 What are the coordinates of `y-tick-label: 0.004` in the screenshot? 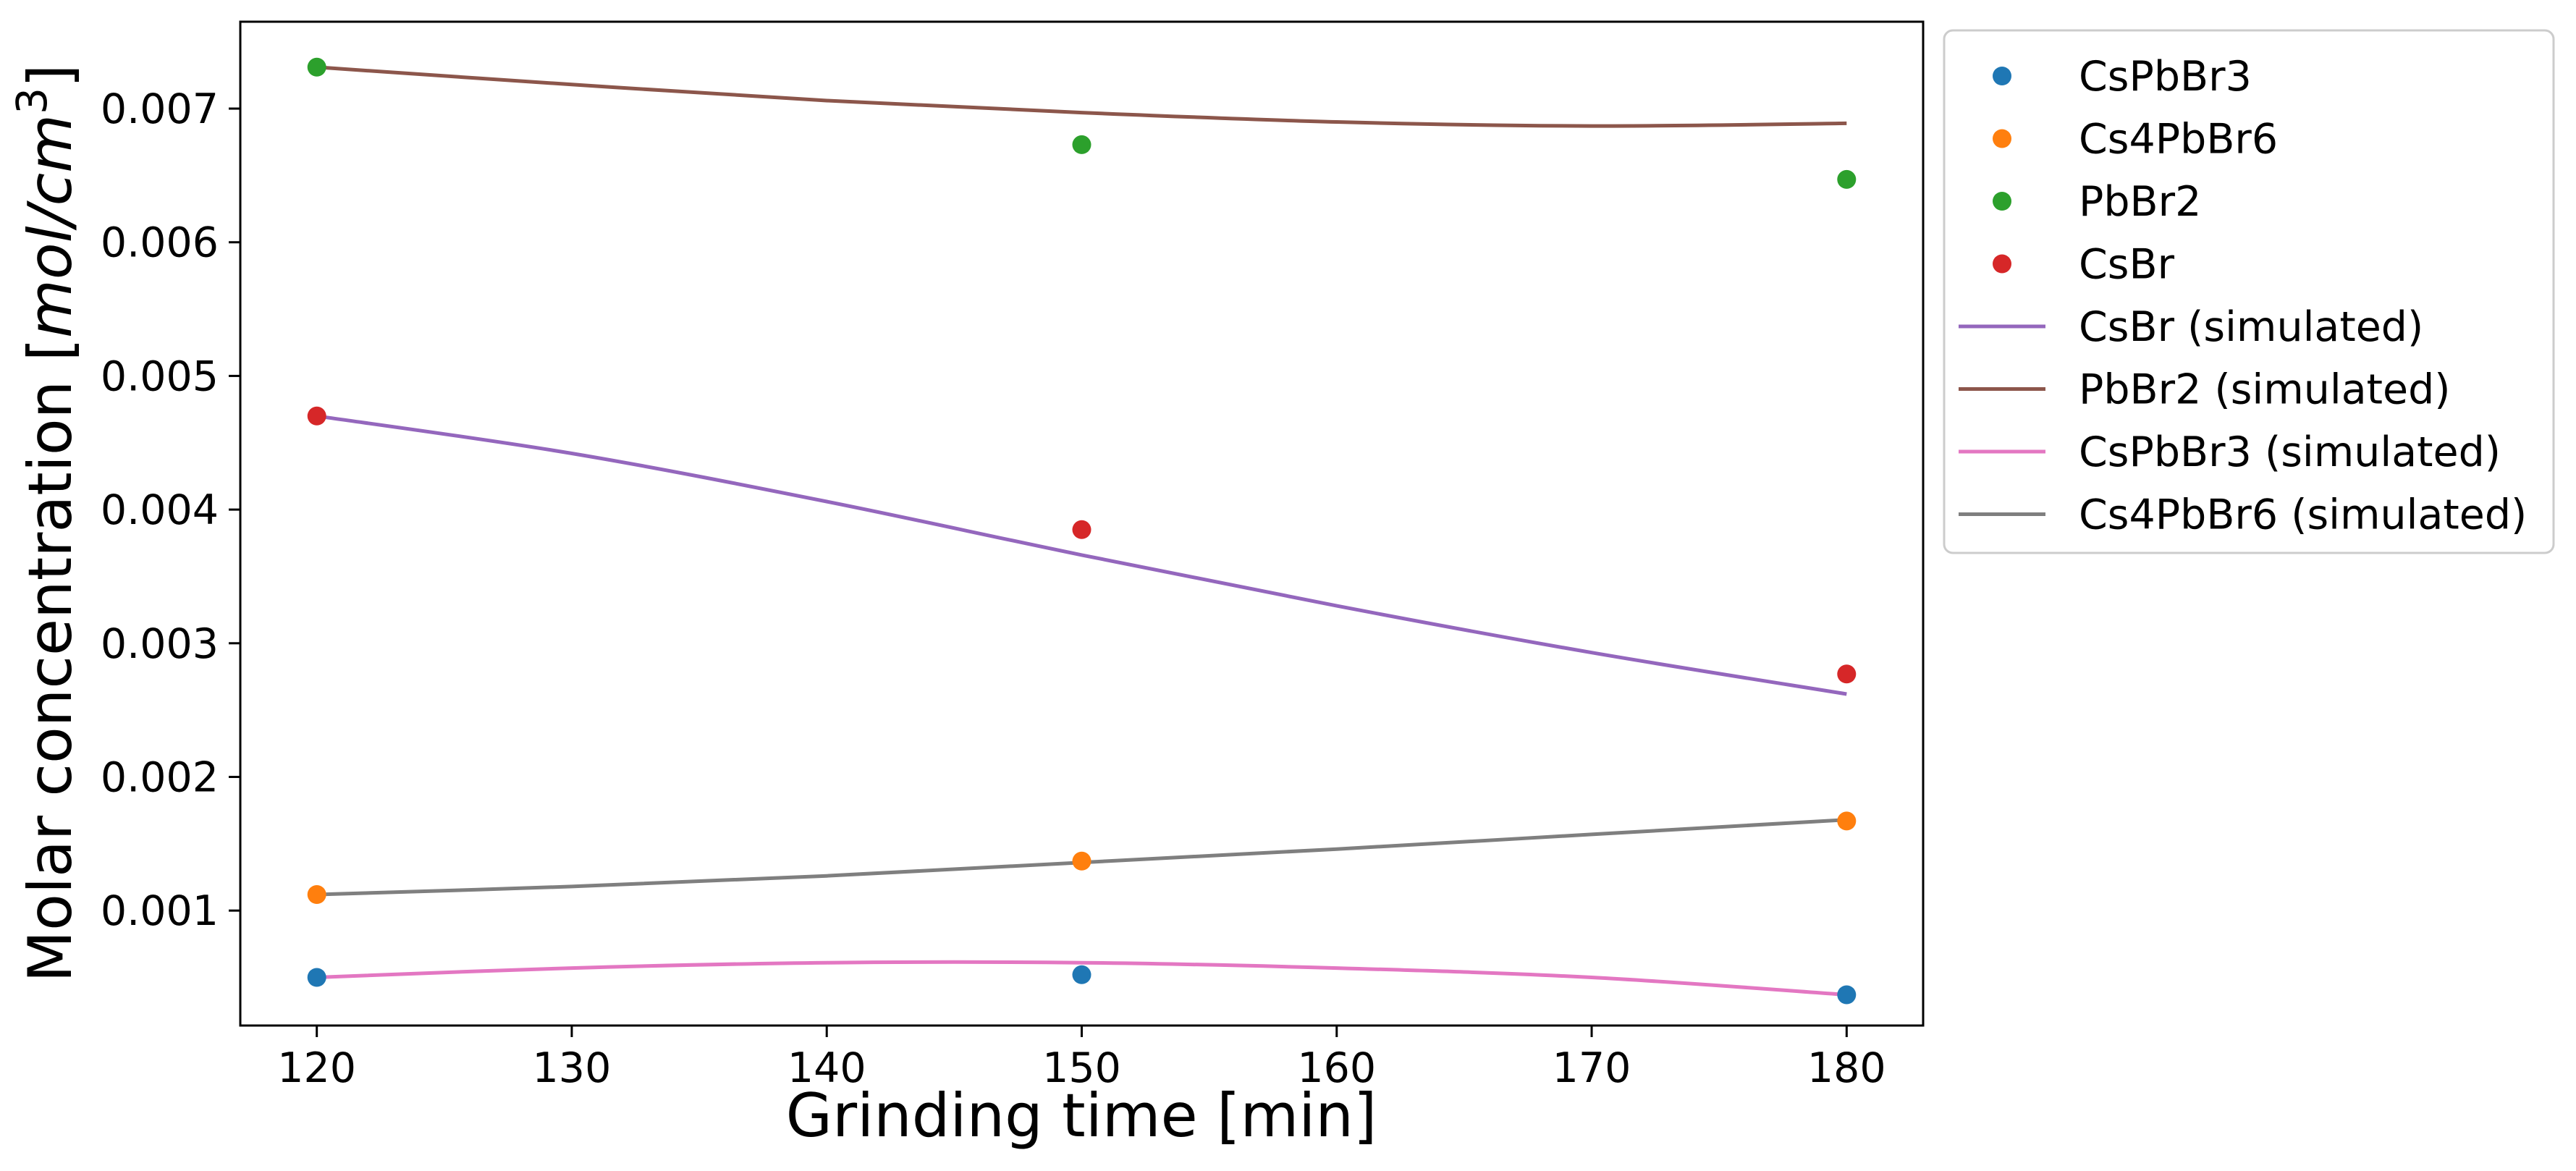 It's located at (160, 510).